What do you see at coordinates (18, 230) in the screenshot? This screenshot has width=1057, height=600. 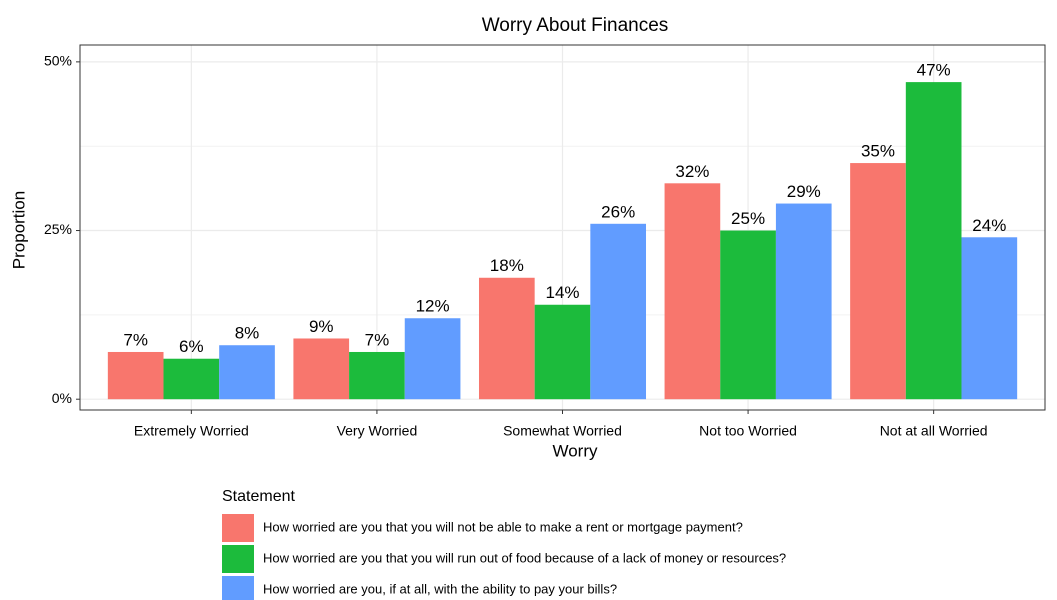 I see `y-axis-title: Proportion` at bounding box center [18, 230].